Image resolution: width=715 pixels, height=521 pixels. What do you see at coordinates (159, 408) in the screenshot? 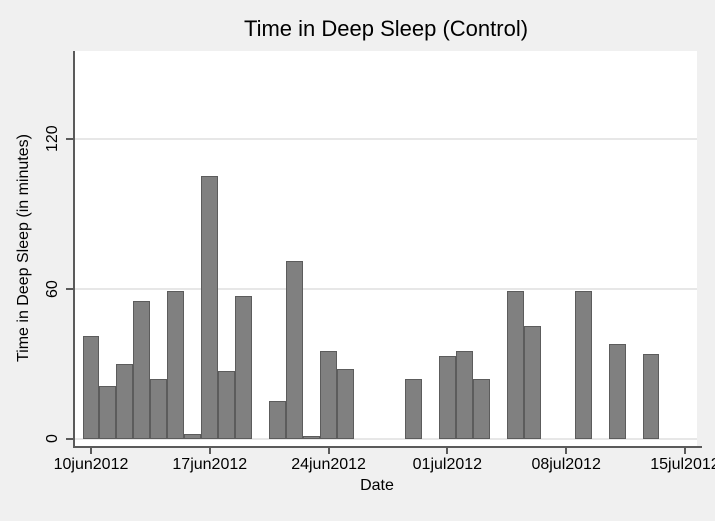
I see `bar-14jun2012` at bounding box center [159, 408].